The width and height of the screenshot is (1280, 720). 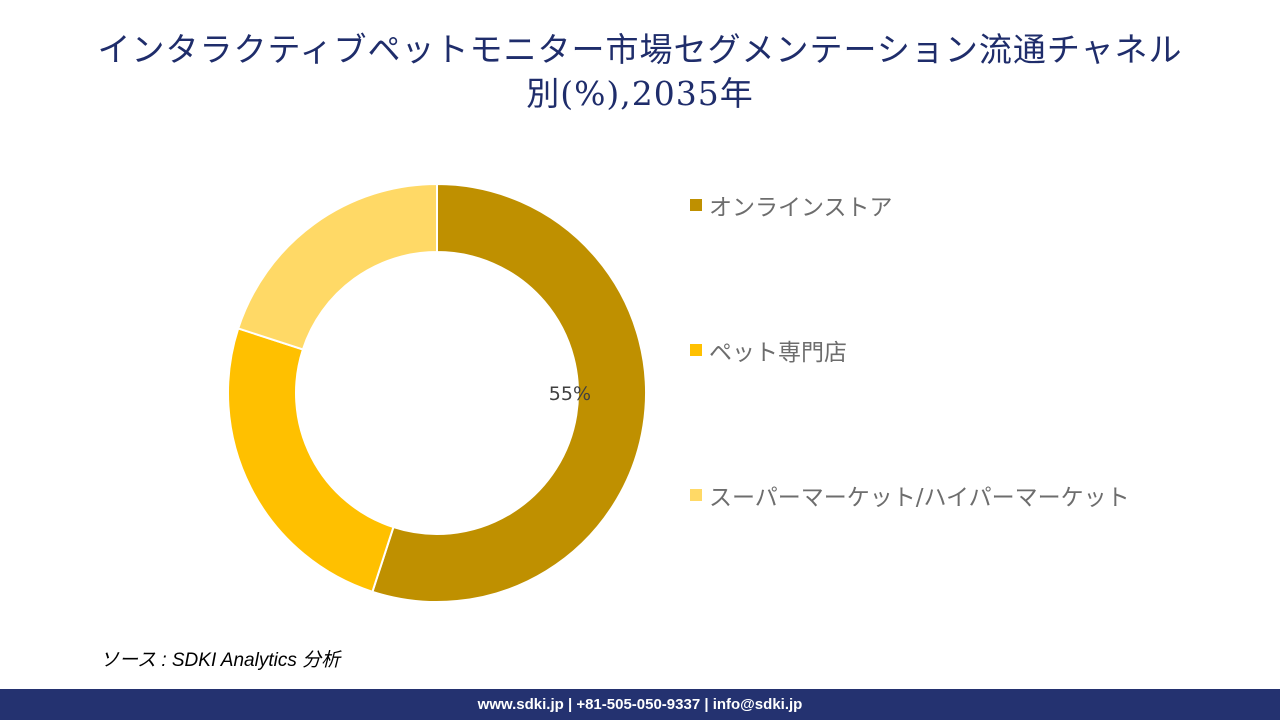 I want to click on legend-item-online-store: オンラインストア, so click(x=791, y=205).